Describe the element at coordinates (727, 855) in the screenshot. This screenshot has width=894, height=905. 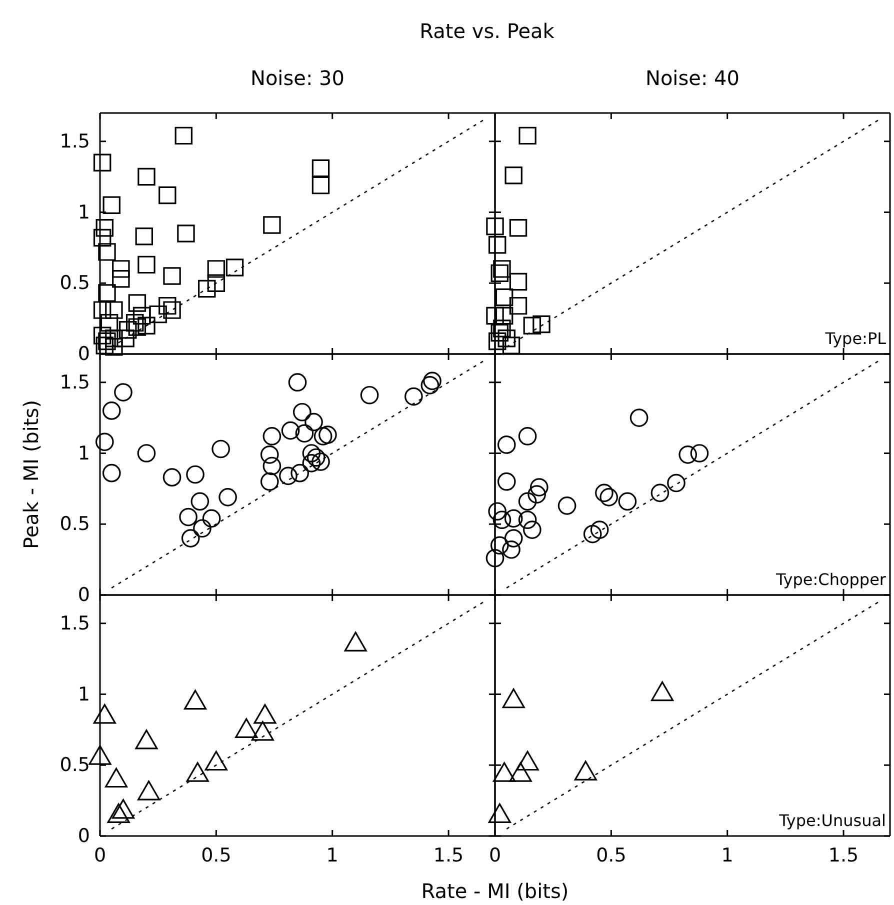
I see `x-tick-label: 1` at that location.